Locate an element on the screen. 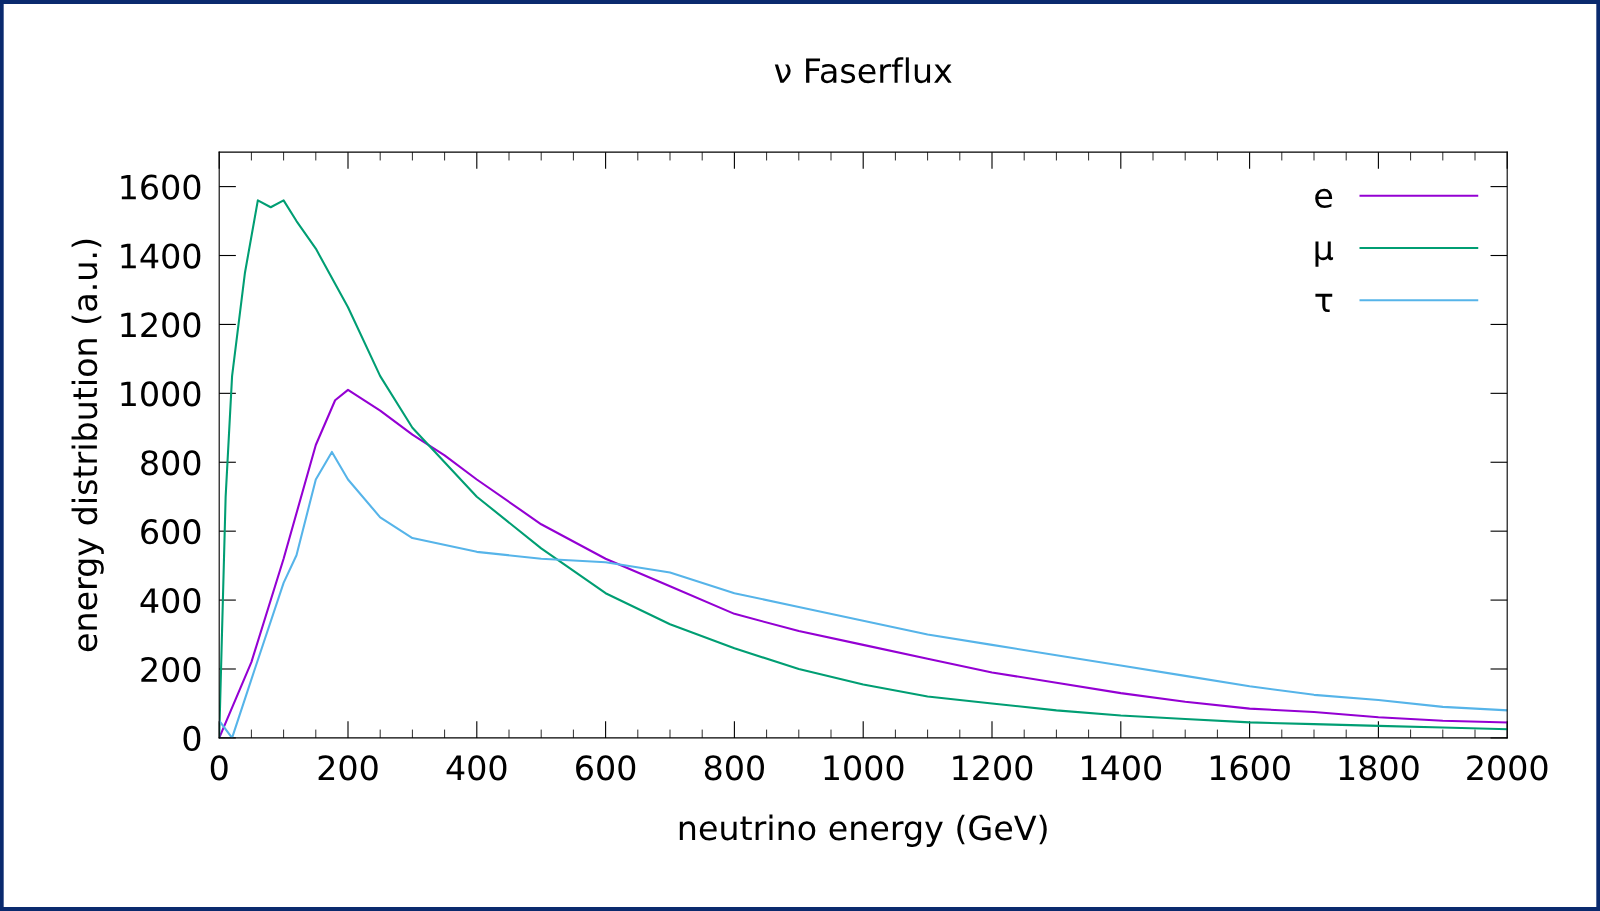 This screenshot has width=1600, height=911. x-tick-label: 0 is located at coordinates (219, 768).